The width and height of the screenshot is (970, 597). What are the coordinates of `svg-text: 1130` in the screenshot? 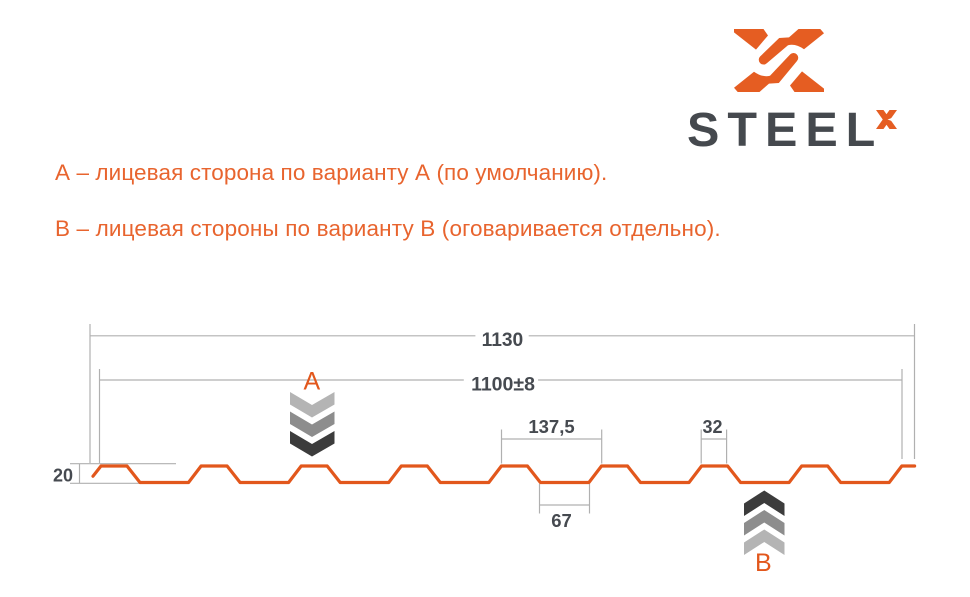 It's located at (503, 340).